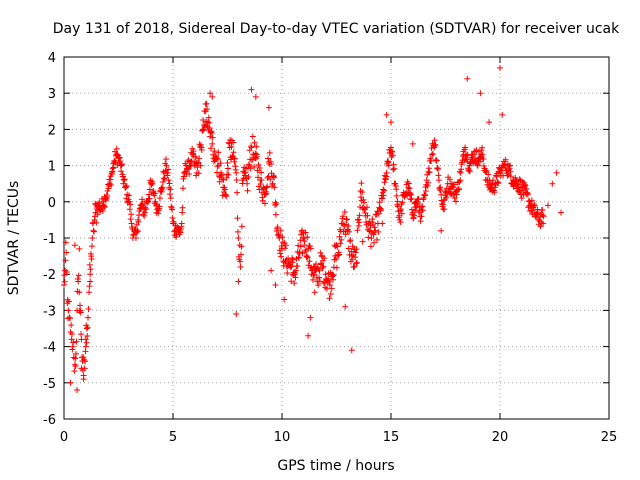  What do you see at coordinates (49, 420) in the screenshot?
I see `y-tick-label: -6` at bounding box center [49, 420].